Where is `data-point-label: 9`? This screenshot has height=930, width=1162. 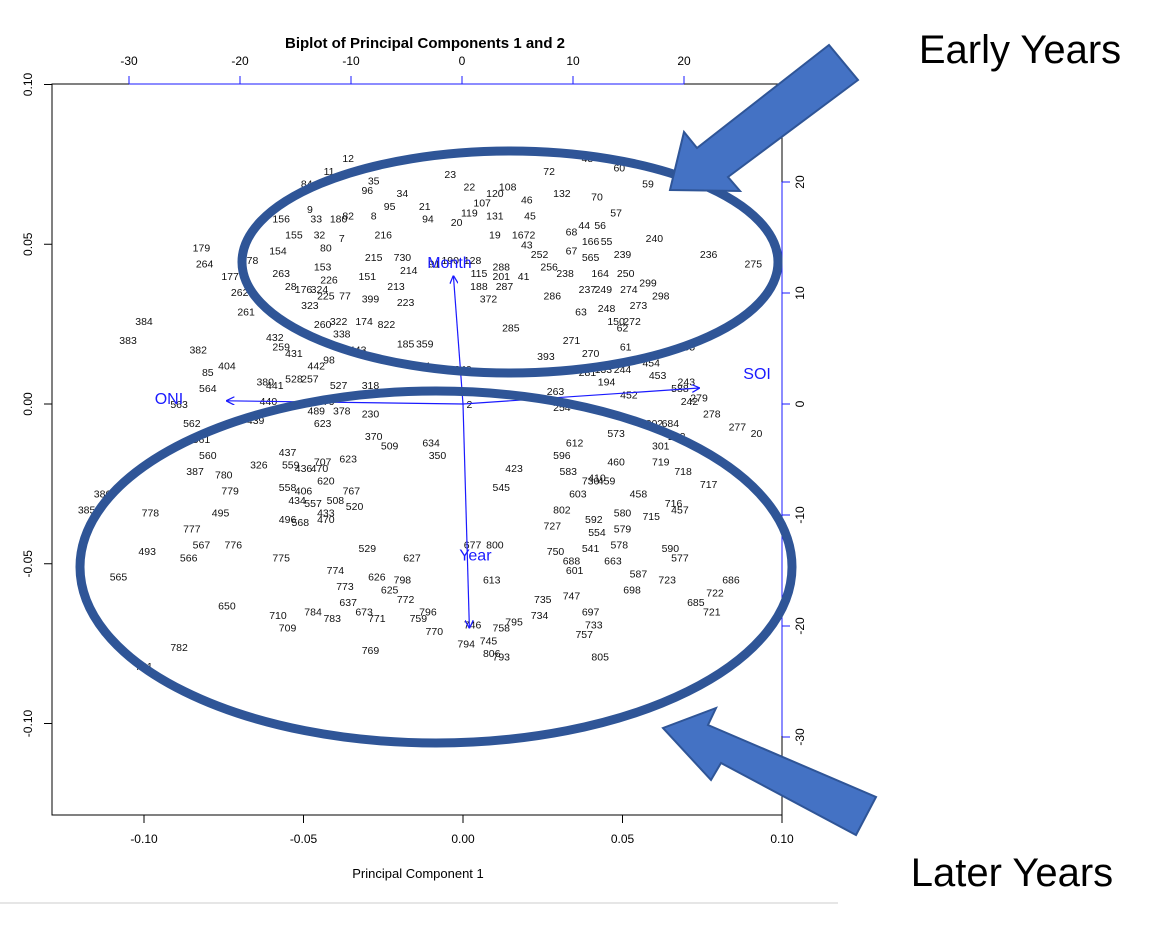 data-point-label: 9 is located at coordinates (310, 210).